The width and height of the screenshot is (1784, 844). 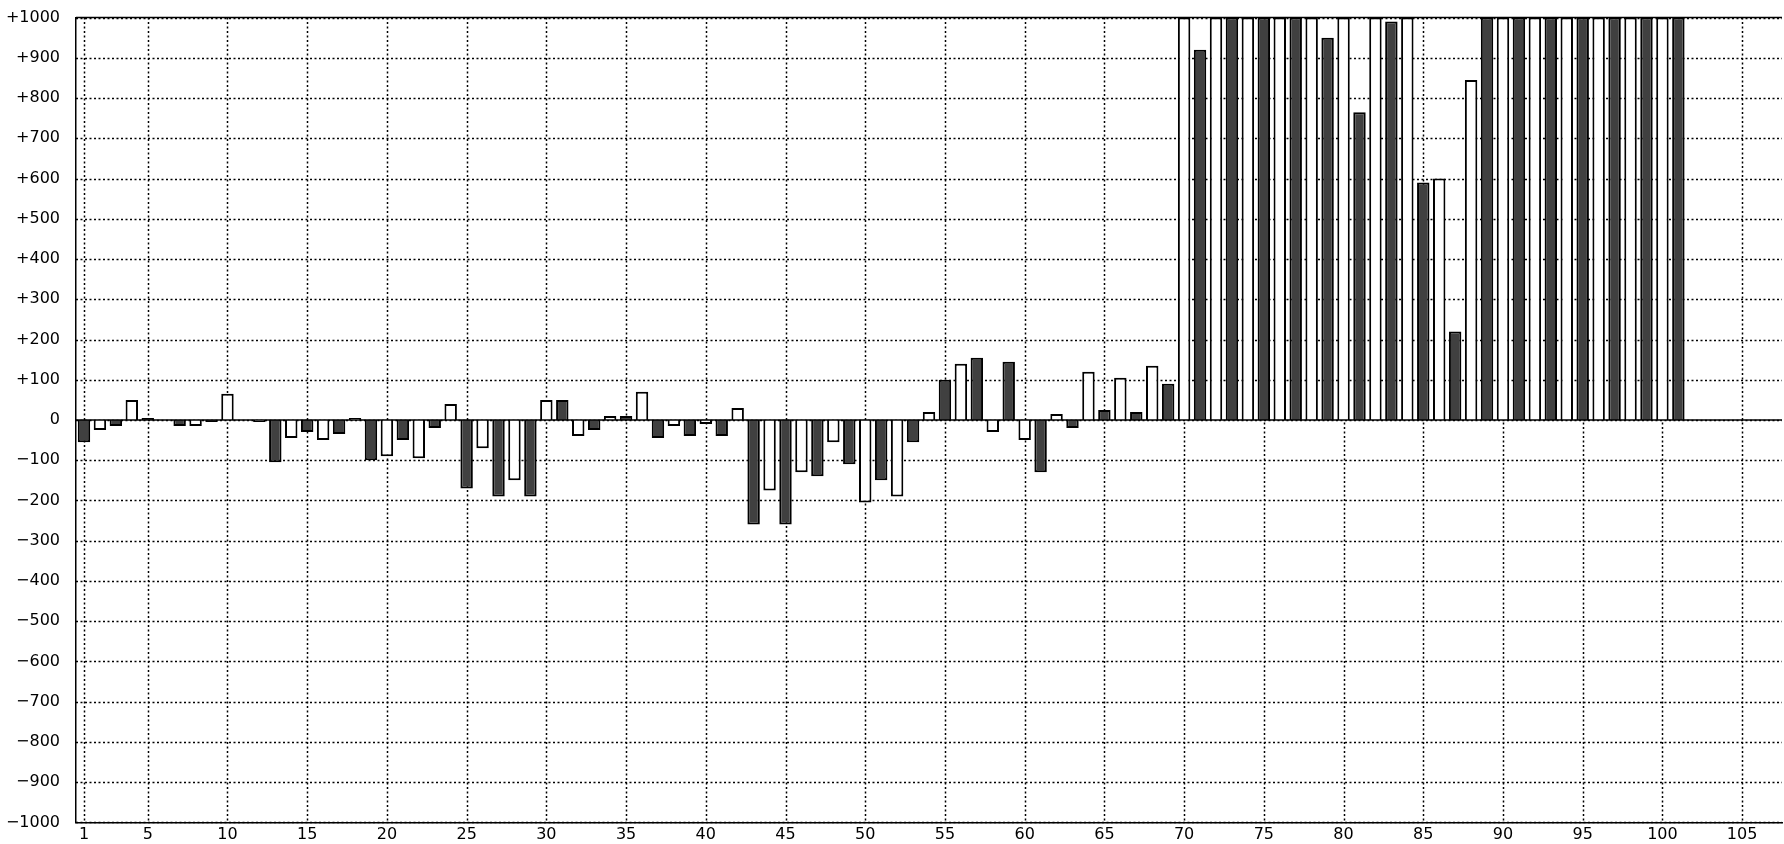 What do you see at coordinates (38, 378) in the screenshot?
I see `y-tick-label: +100` at bounding box center [38, 378].